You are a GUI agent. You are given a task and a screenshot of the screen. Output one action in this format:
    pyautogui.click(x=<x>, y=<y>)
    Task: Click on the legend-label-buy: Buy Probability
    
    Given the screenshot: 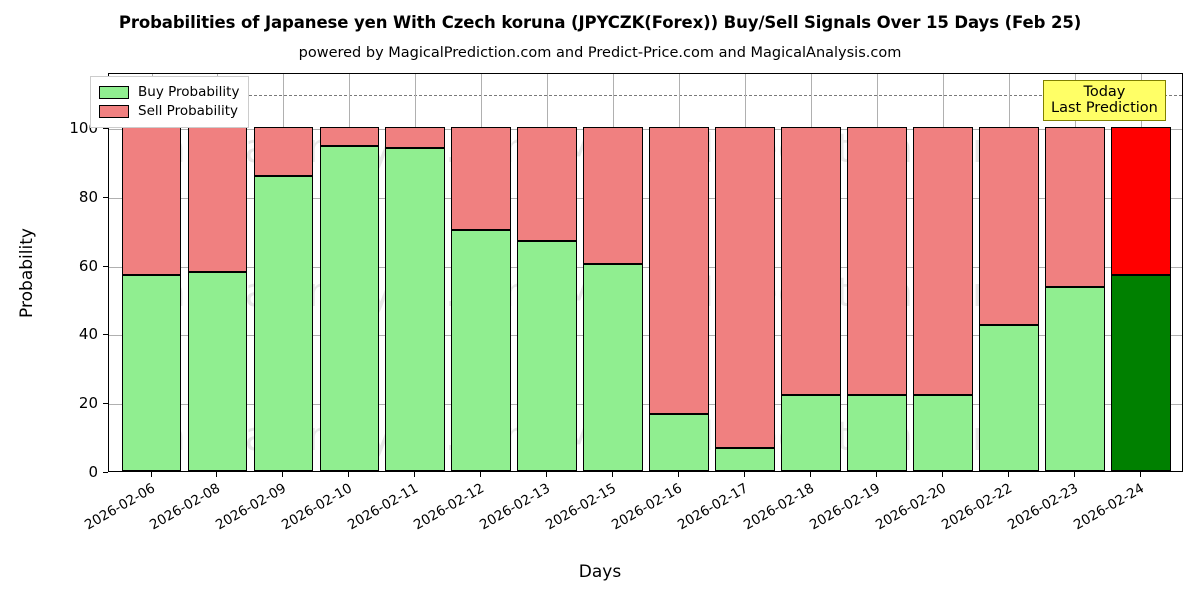 What is the action you would take?
    pyautogui.click(x=189, y=91)
    